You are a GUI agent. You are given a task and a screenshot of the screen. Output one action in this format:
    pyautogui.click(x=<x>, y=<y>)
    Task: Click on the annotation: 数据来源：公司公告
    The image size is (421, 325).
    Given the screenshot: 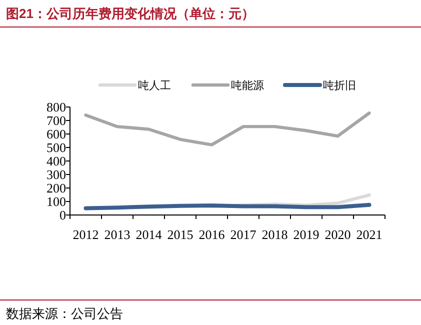 What is the action you would take?
    pyautogui.click(x=64, y=313)
    